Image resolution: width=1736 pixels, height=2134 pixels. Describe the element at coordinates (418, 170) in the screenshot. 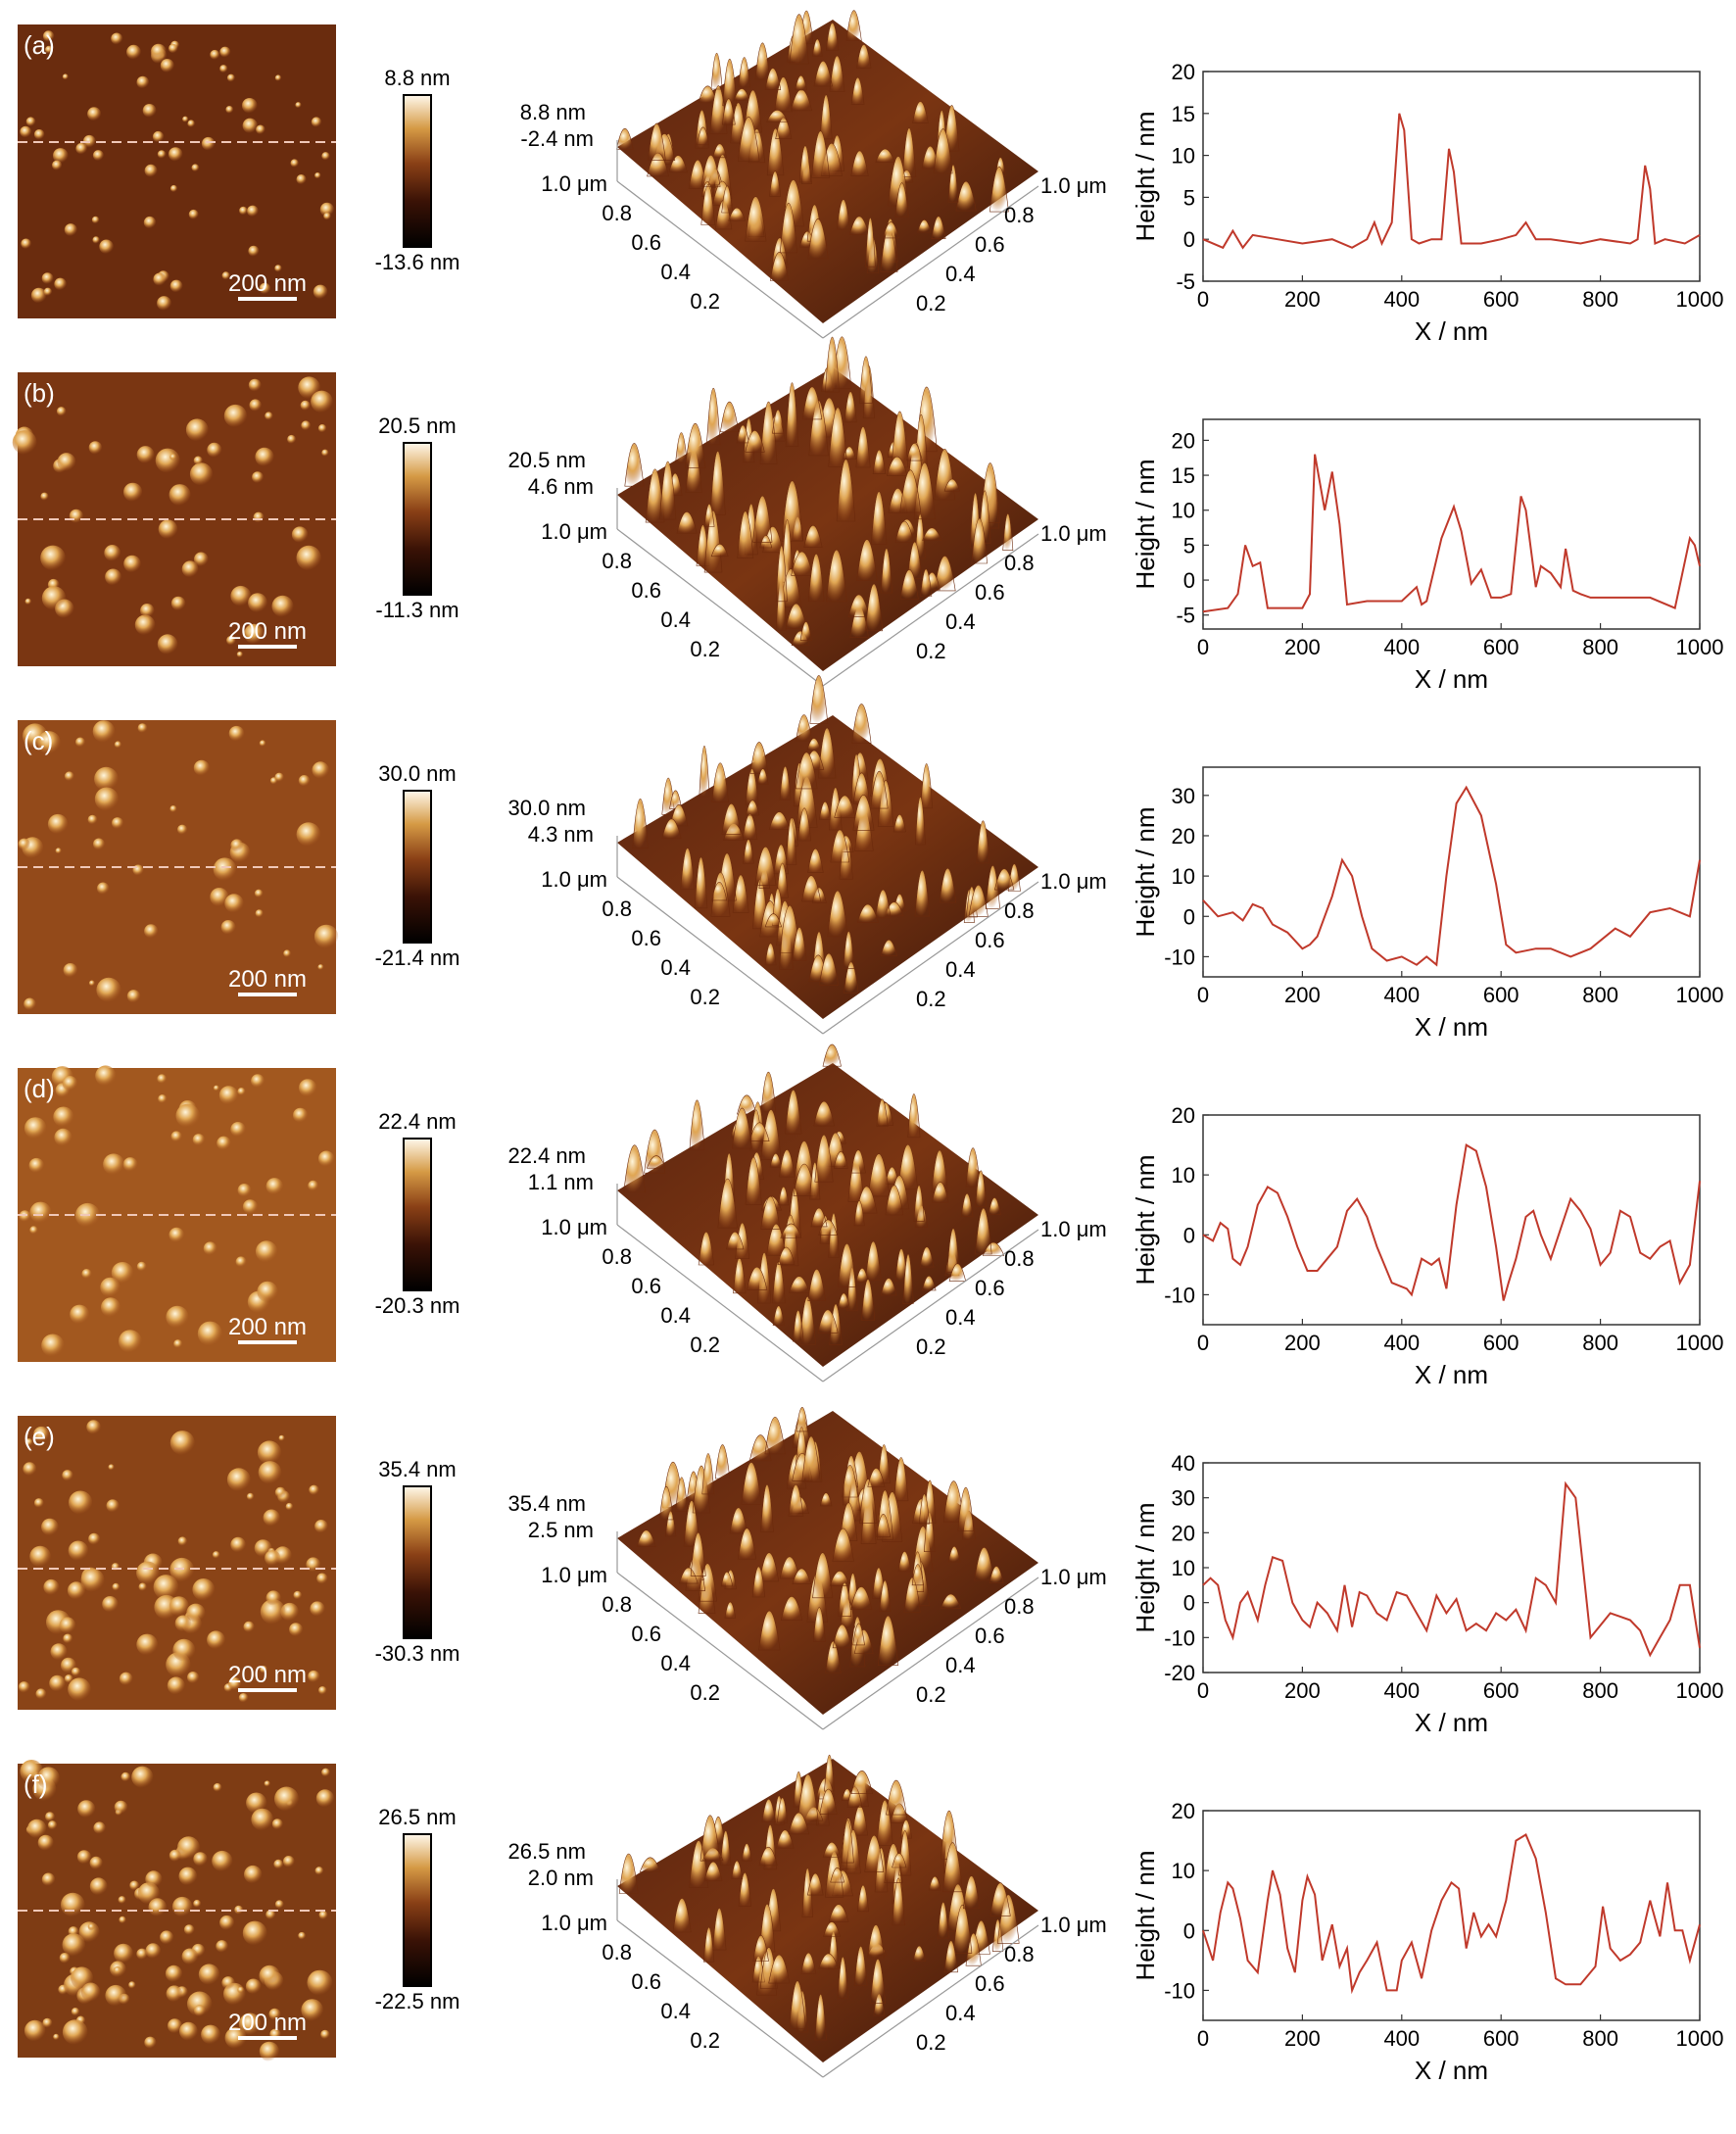

I see `colorbar: 8.8 nm -13.6 nm` at that location.